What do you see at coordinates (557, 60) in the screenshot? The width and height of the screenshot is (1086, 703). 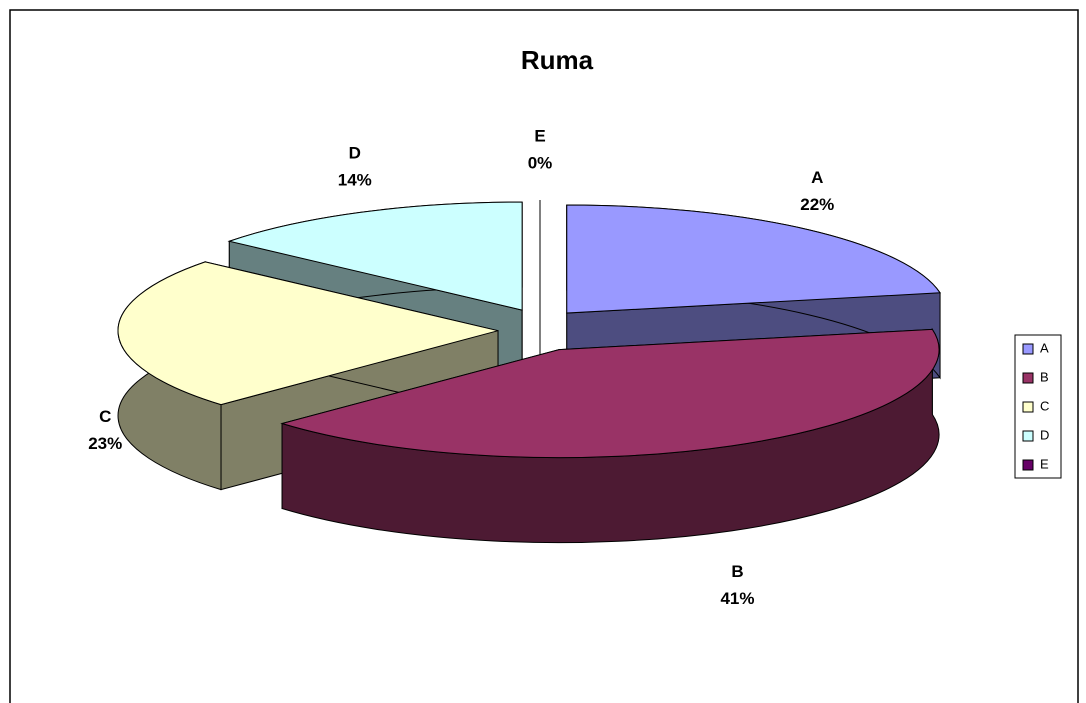 I see `chart-title: Ruma` at bounding box center [557, 60].